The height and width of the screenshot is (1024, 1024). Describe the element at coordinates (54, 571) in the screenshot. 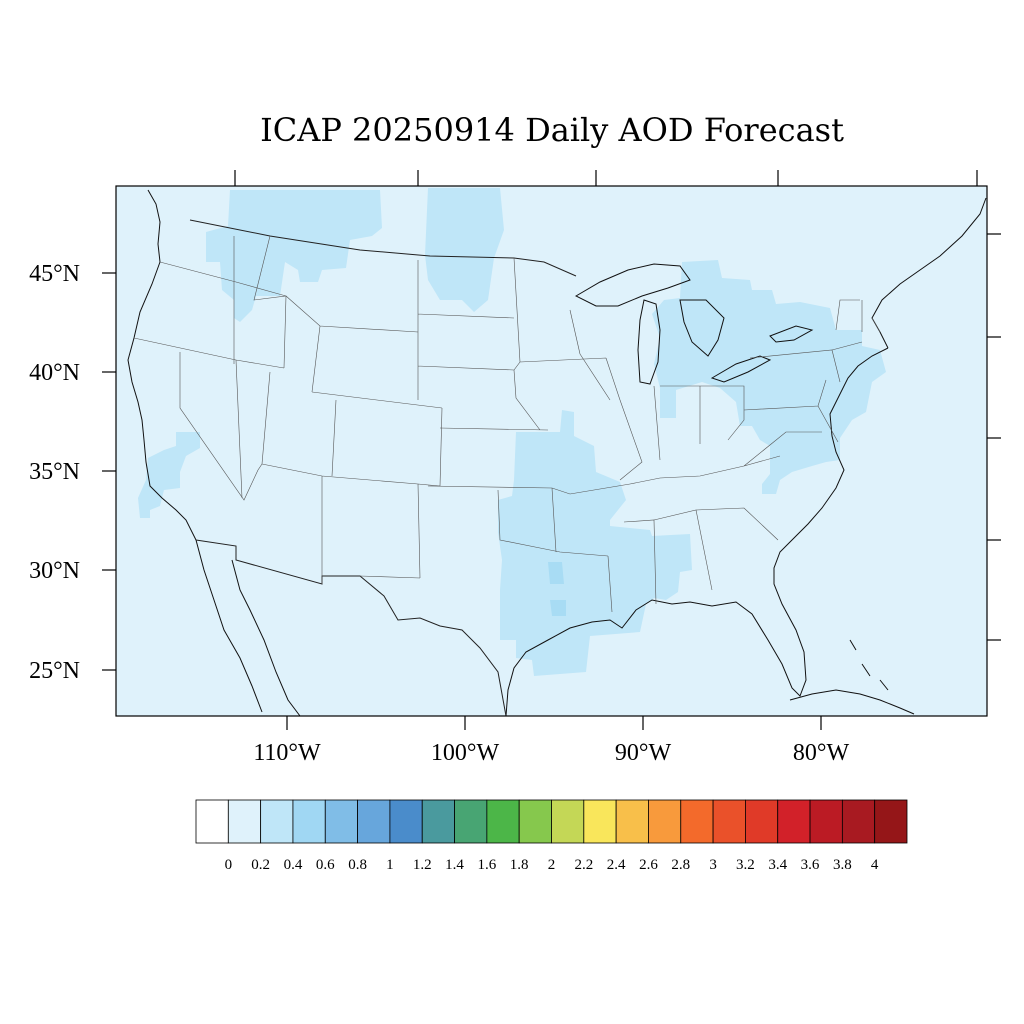

I see `lat-label-30n: 30°N` at that location.